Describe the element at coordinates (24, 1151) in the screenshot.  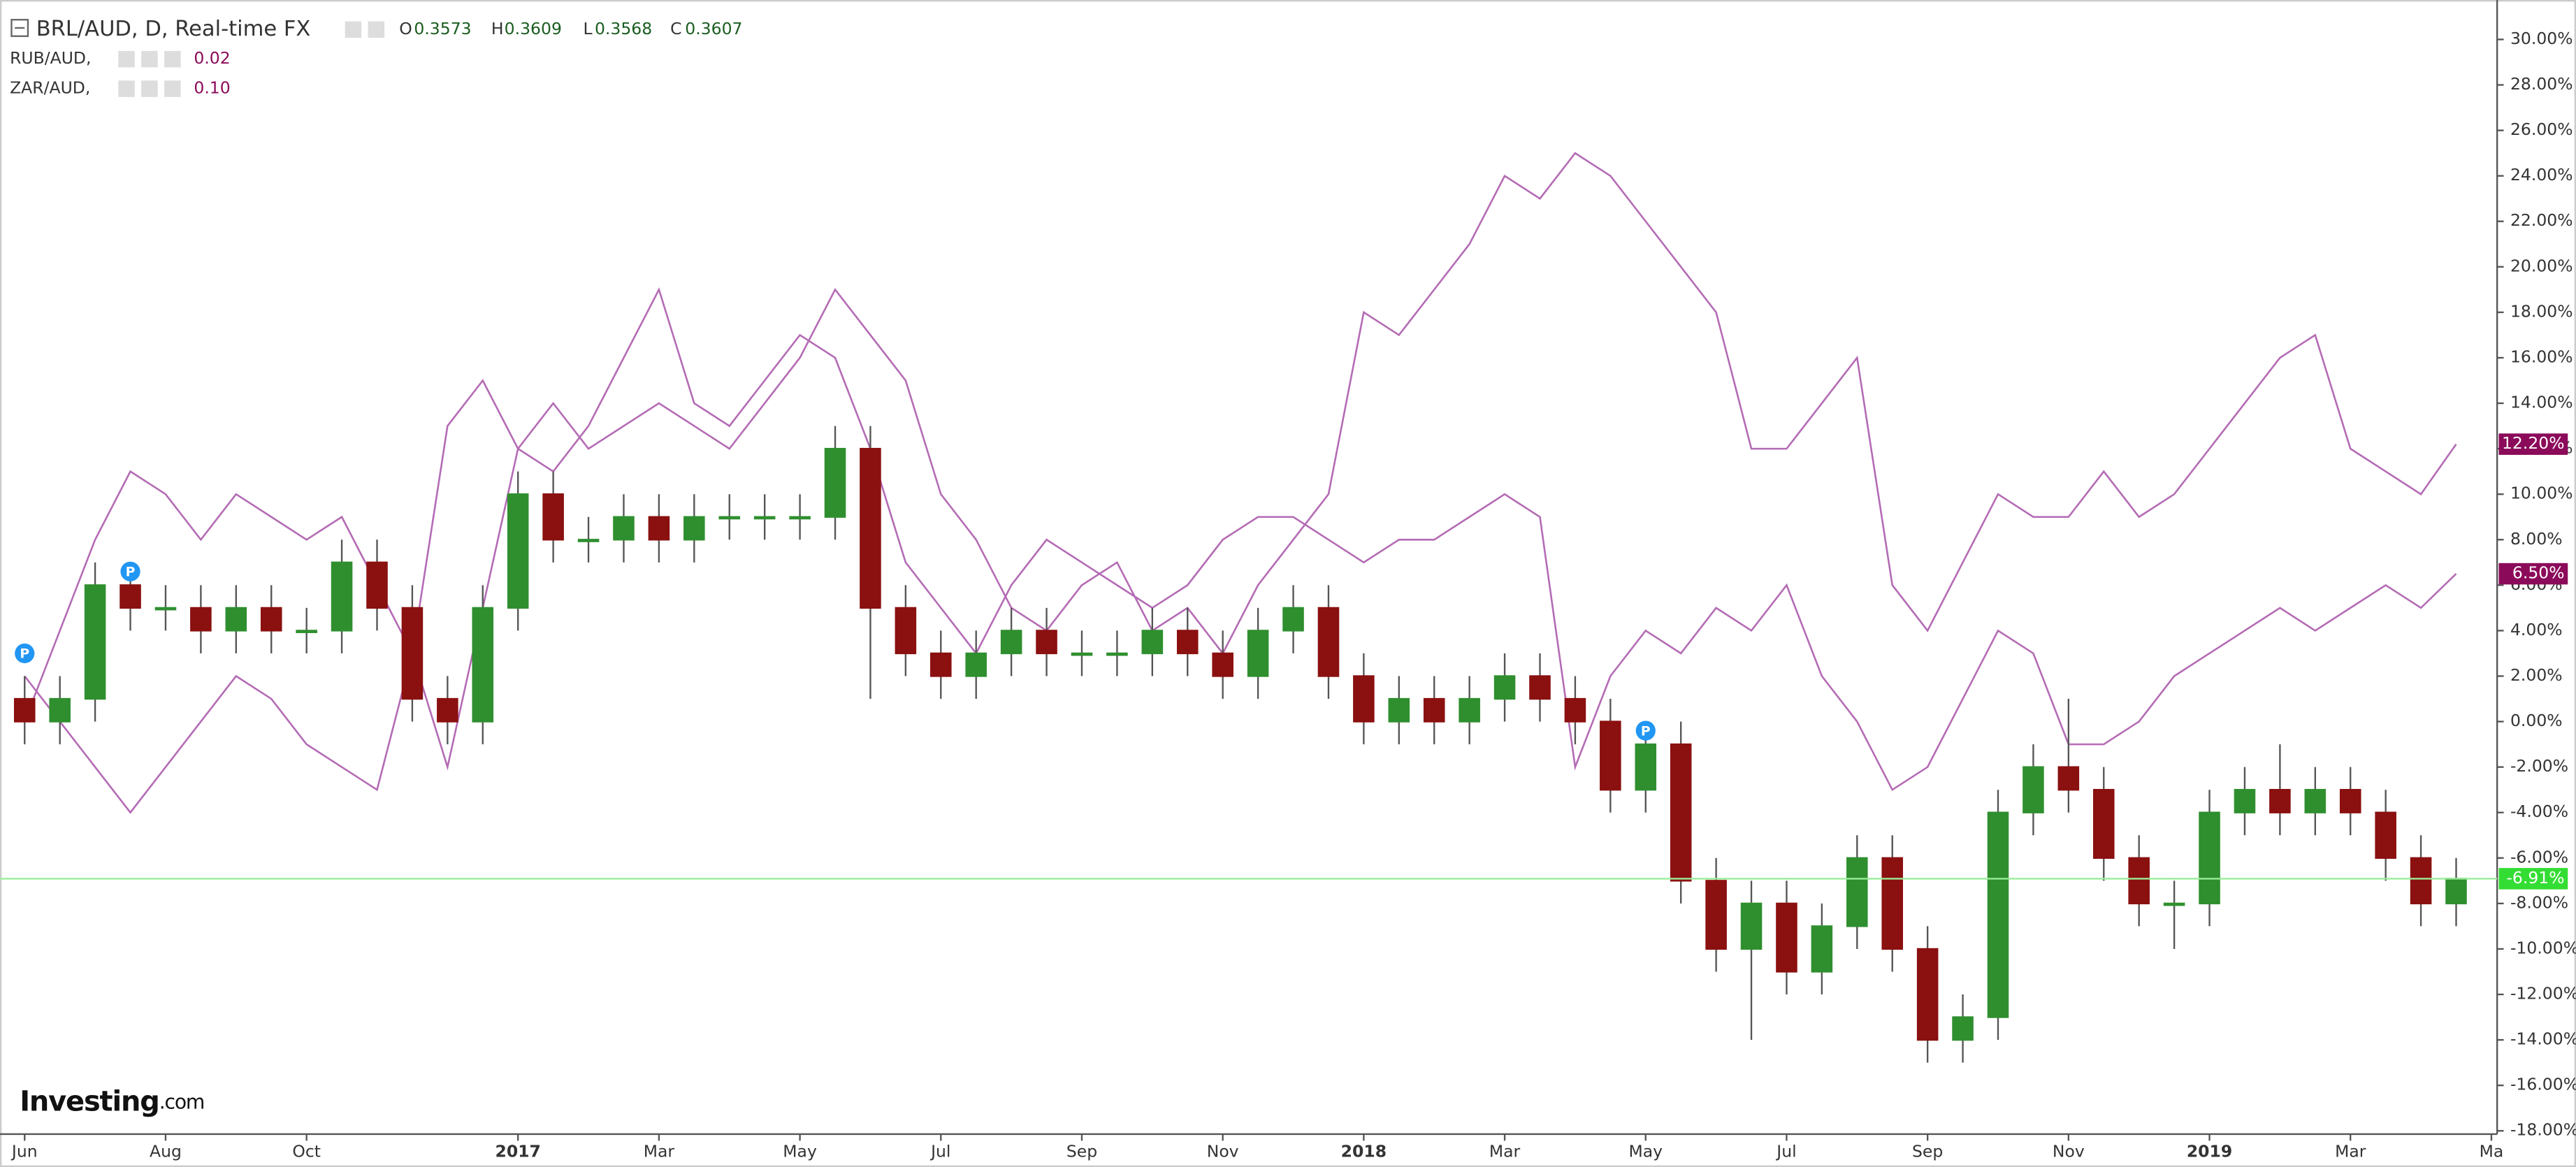
I see `x-tick-label: Jun` at that location.